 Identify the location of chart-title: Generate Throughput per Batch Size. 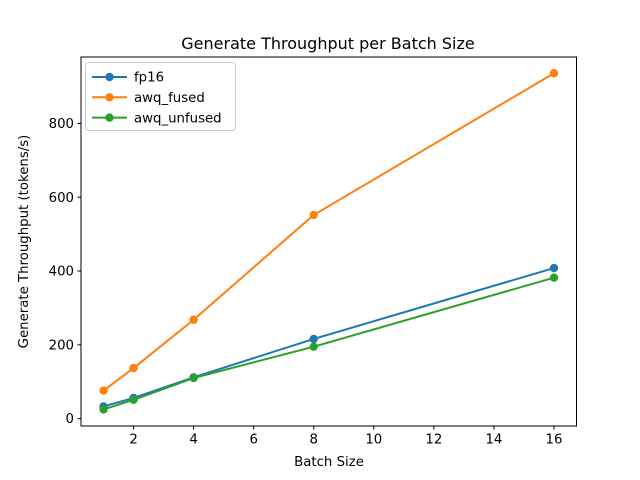
(327, 43).